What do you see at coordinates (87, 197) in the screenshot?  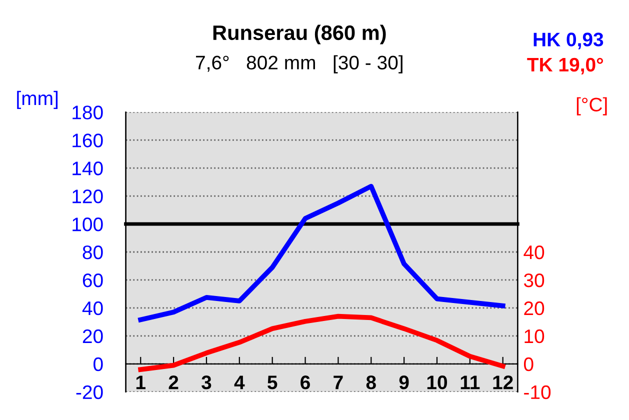 I see `y-tick-label: 120` at bounding box center [87, 197].